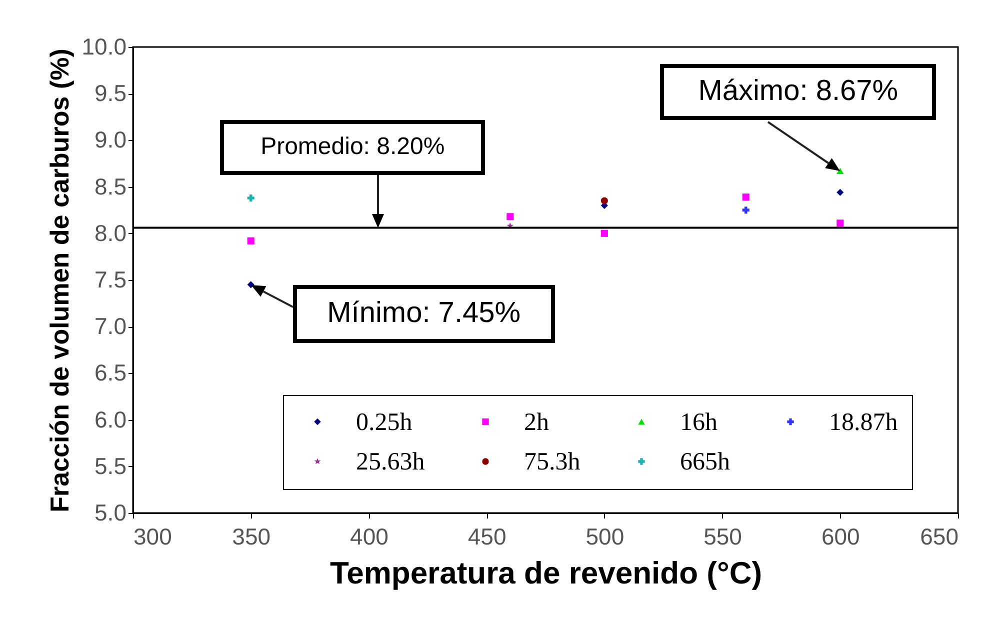 The width and height of the screenshot is (997, 618). Describe the element at coordinates (110, 279) in the screenshot. I see `y-tick-label: 7.5` at that location.